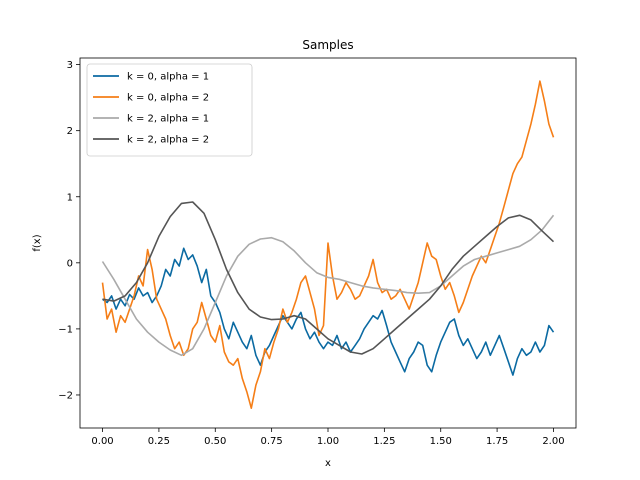 The width and height of the screenshot is (640, 480). Describe the element at coordinates (272, 441) in the screenshot. I see `x-tick-label: 0.75` at that location.